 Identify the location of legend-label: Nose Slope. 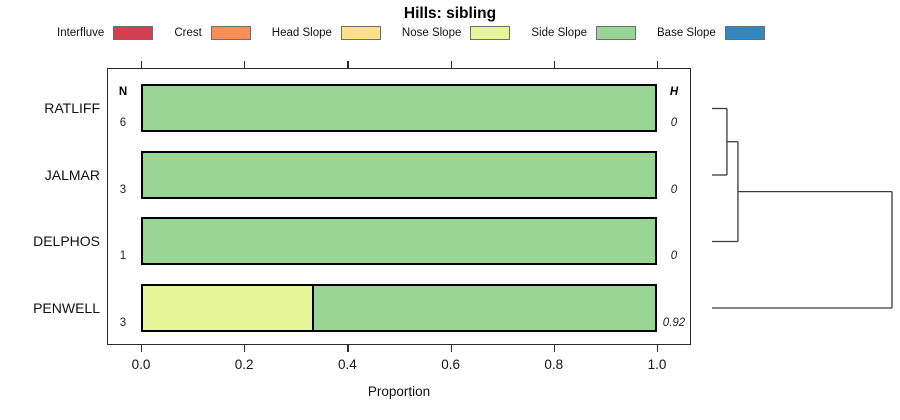
(431, 33).